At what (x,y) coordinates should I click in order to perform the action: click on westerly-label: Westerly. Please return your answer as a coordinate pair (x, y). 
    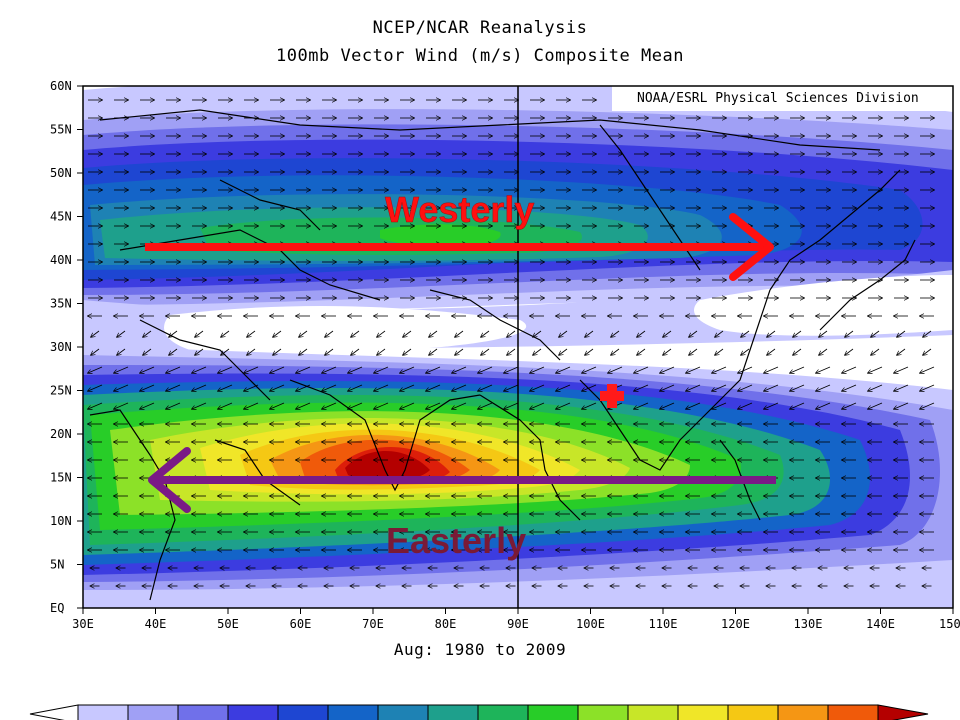
    Looking at the image, I should click on (459, 209).